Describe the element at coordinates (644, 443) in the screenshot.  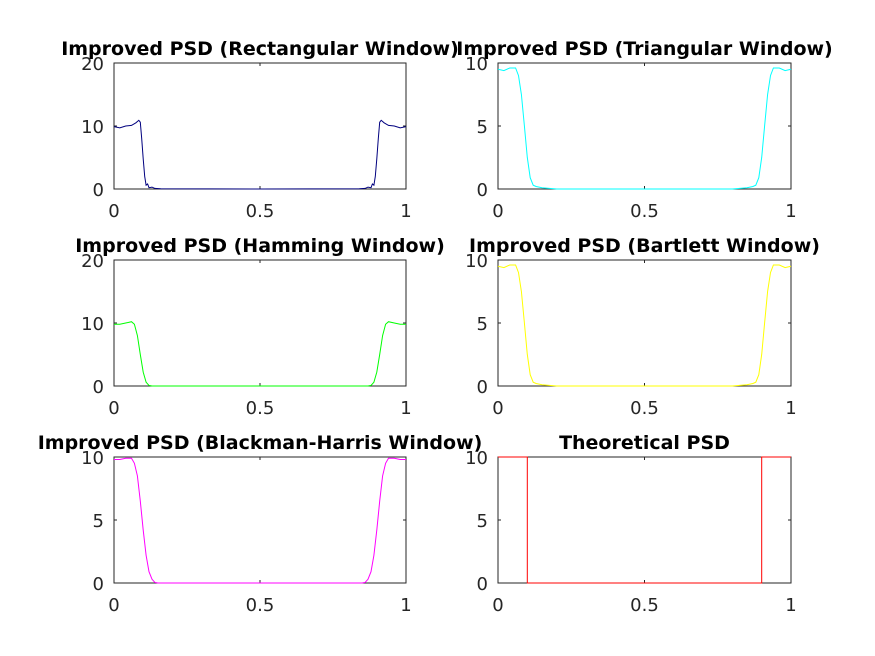
I see `subplot-title: Theoretical PSD` at that location.